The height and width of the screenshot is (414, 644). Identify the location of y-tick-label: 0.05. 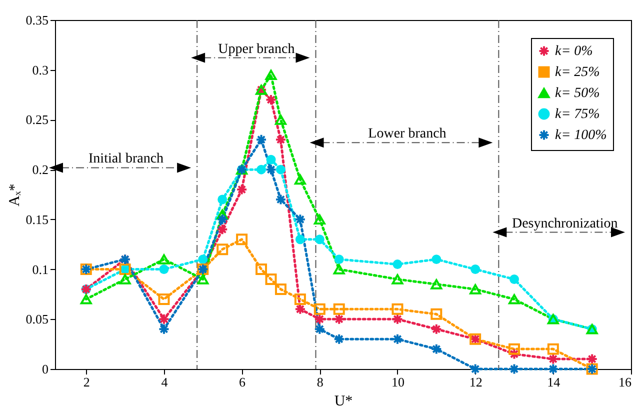
(37, 319).